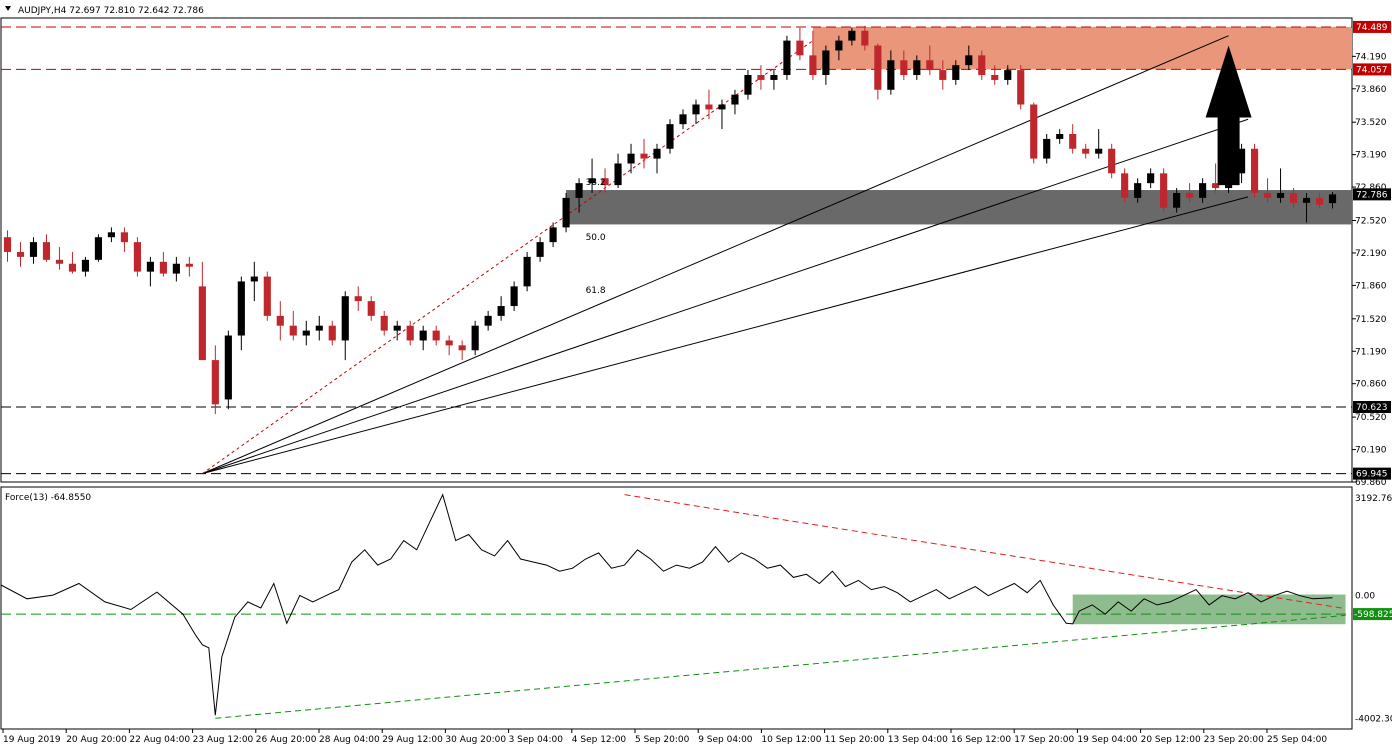 The width and height of the screenshot is (1392, 750). I want to click on x-tick-label: 17 Sep 20:00, so click(1044, 740).